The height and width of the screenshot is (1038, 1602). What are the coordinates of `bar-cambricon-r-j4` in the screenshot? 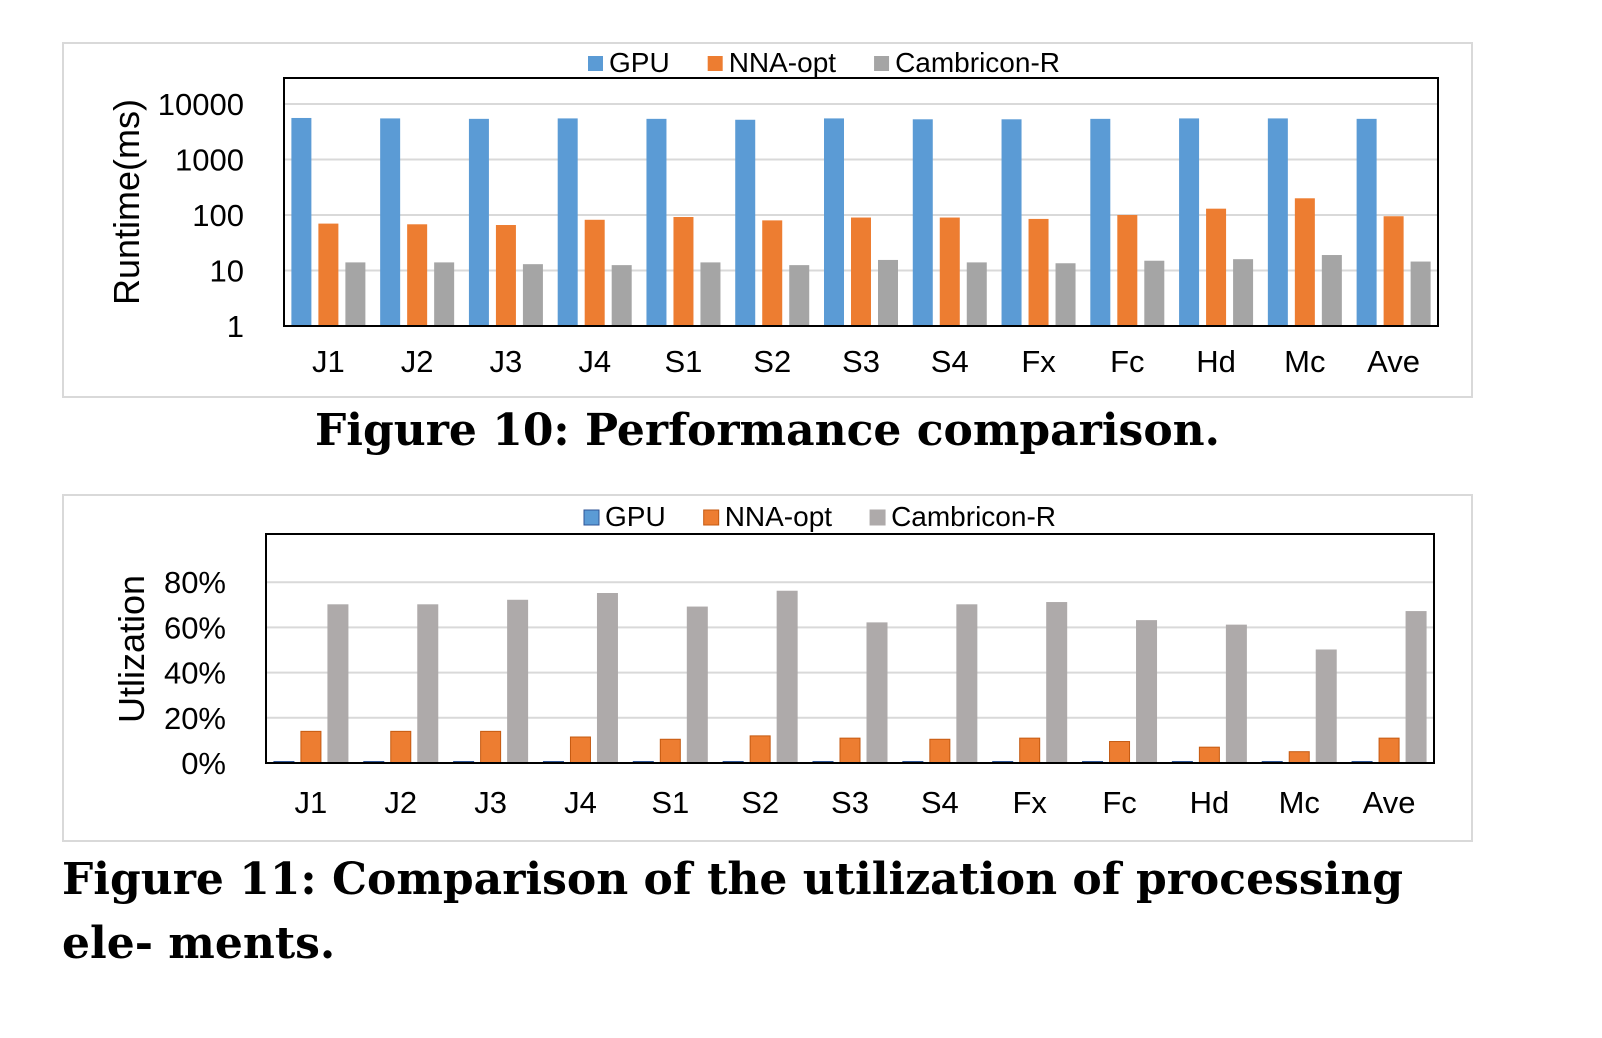 It's located at (607, 678).